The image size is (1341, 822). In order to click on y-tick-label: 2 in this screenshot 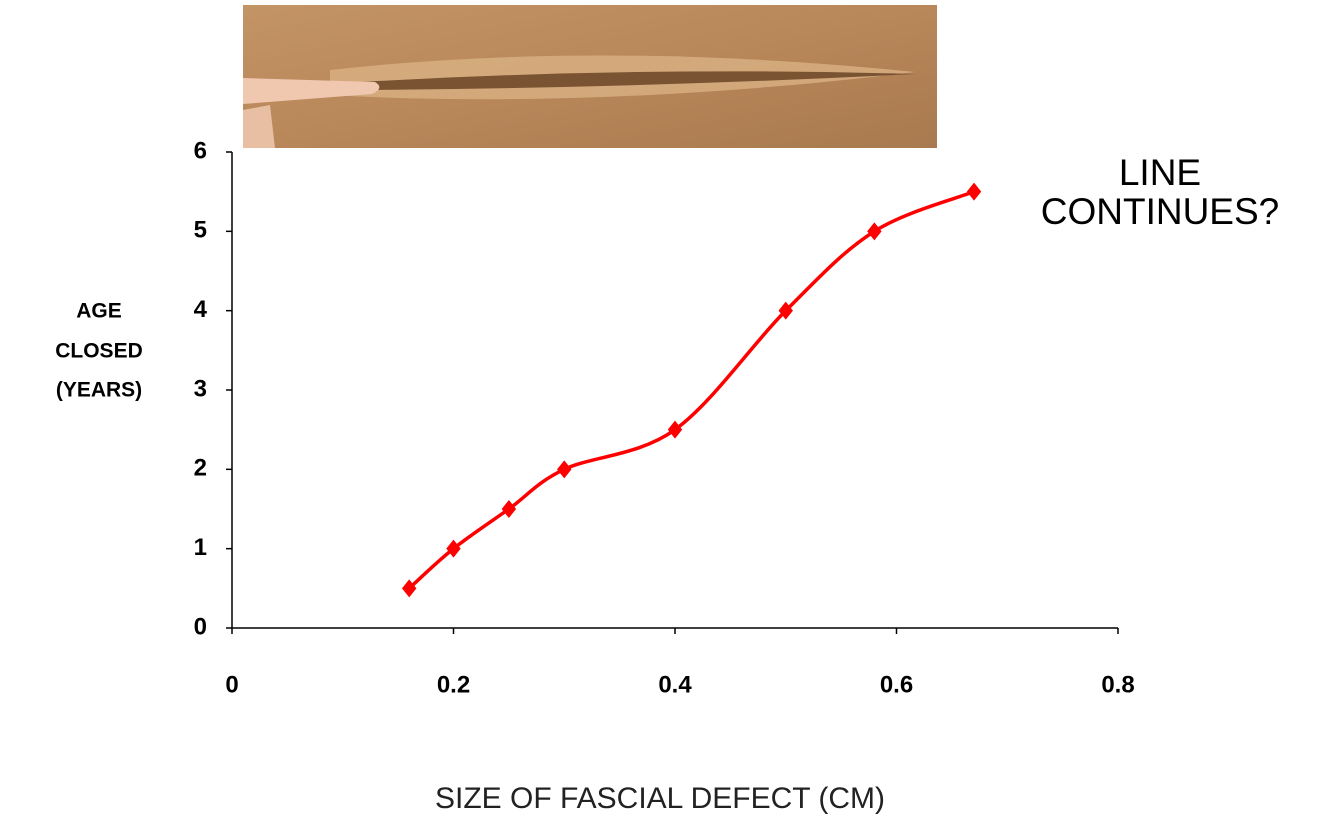, I will do `click(200, 468)`.